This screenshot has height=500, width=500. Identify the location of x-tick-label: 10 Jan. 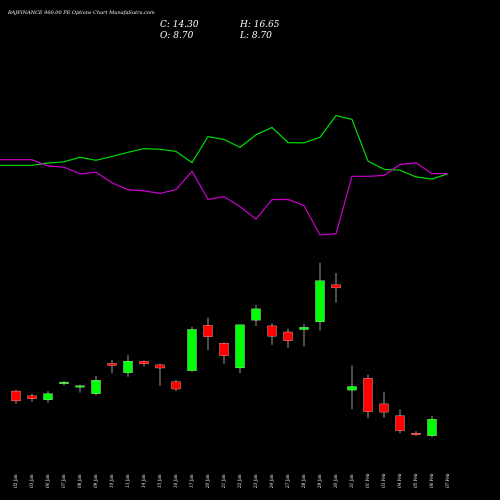
(111, 481).